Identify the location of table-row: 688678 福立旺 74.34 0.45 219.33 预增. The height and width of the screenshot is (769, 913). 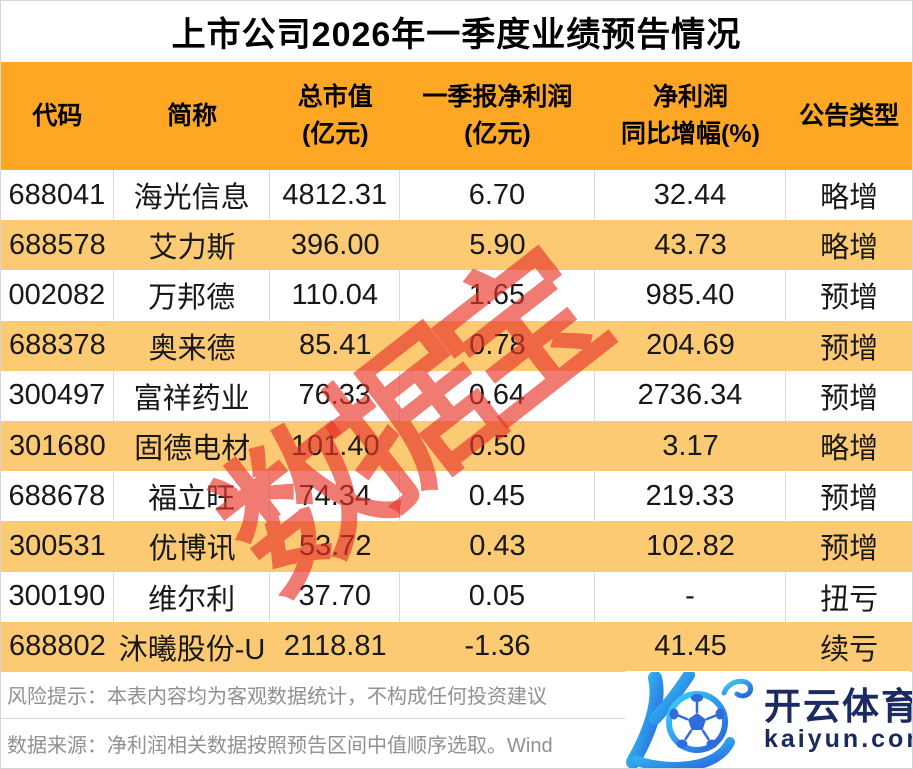
(456, 496).